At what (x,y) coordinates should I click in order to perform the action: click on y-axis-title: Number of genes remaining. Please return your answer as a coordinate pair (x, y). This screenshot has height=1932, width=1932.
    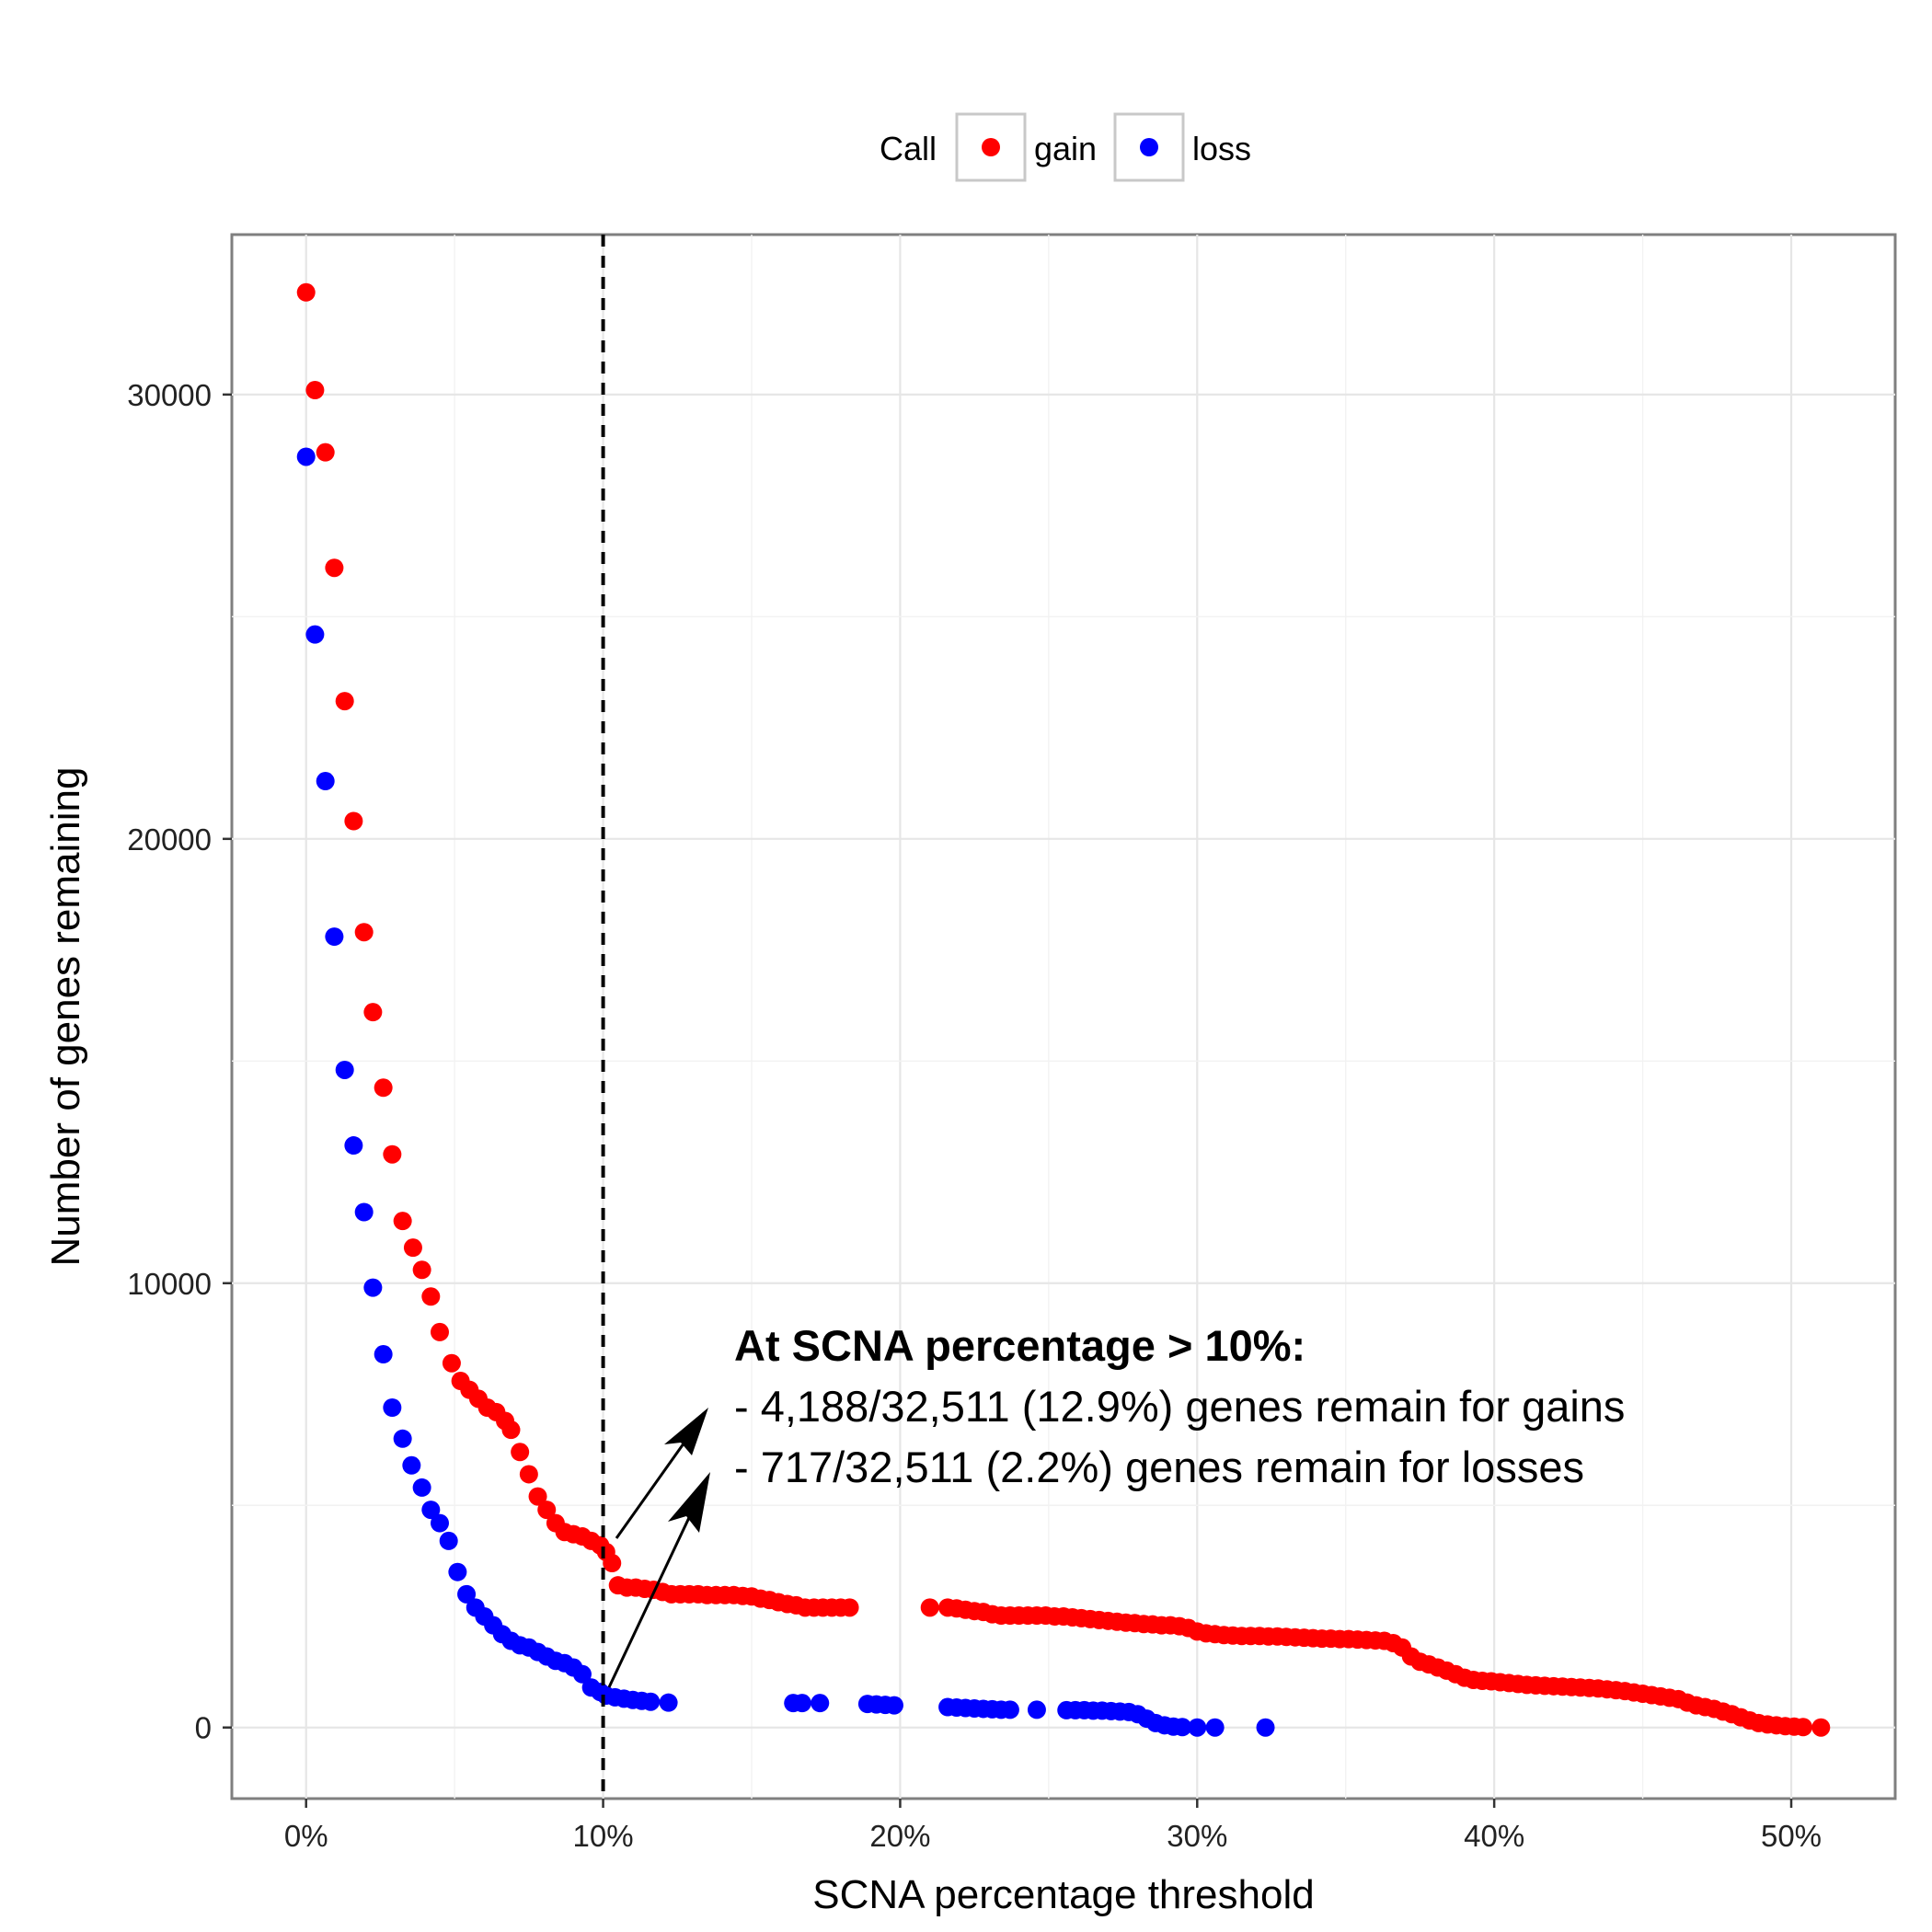
    Looking at the image, I should click on (65, 1017).